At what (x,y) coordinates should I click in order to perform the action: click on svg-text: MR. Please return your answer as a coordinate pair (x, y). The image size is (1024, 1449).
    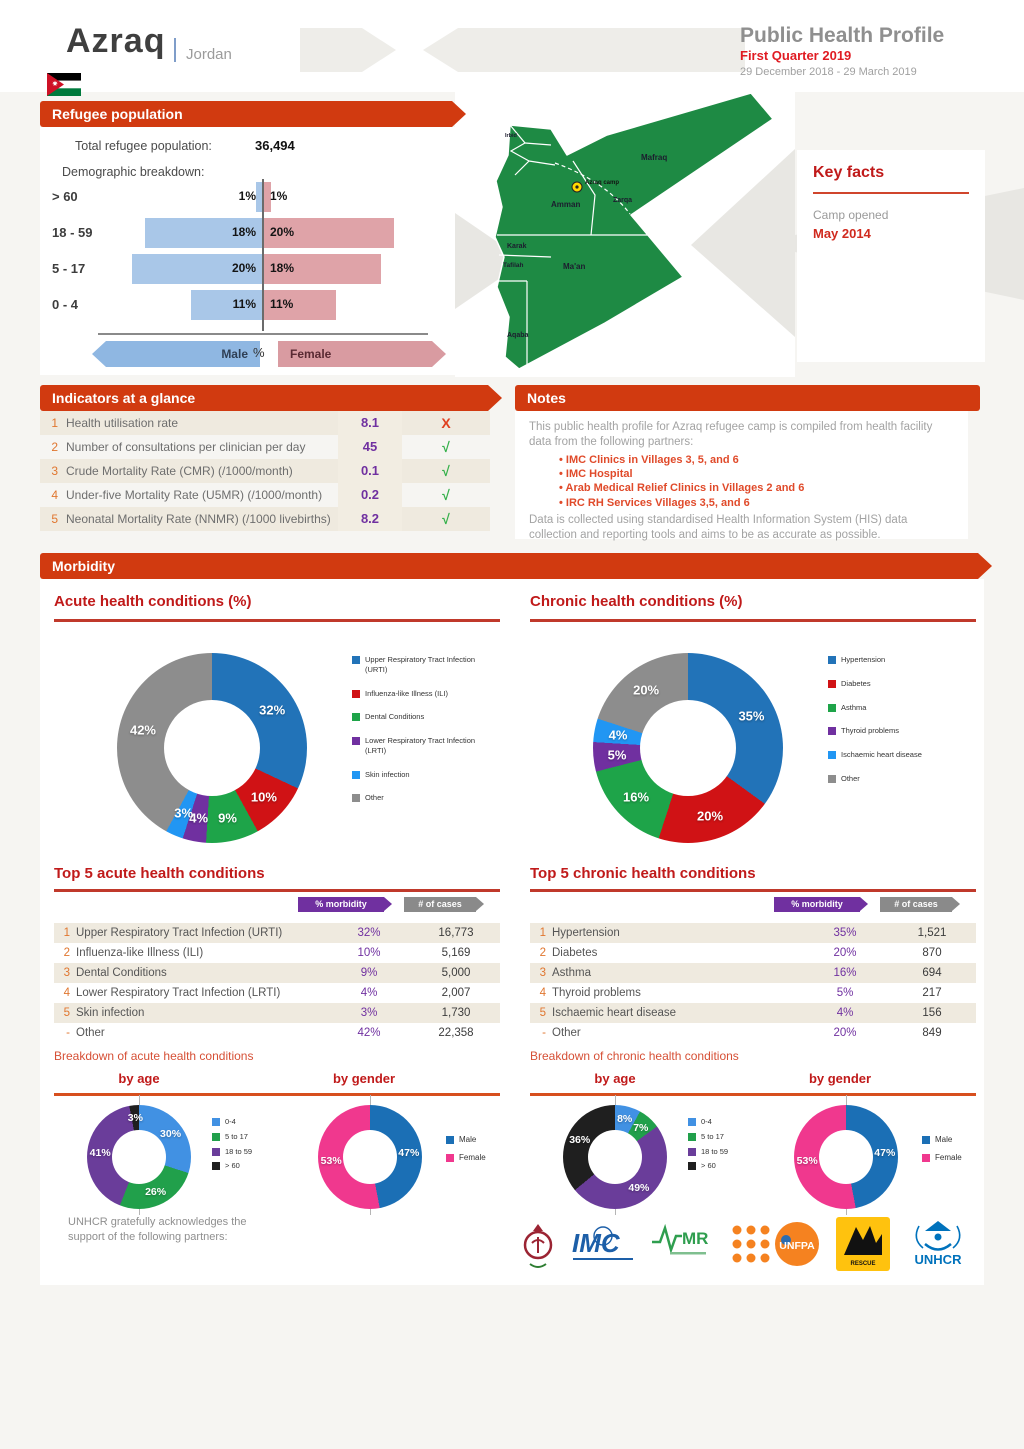
    Looking at the image, I should click on (695, 1238).